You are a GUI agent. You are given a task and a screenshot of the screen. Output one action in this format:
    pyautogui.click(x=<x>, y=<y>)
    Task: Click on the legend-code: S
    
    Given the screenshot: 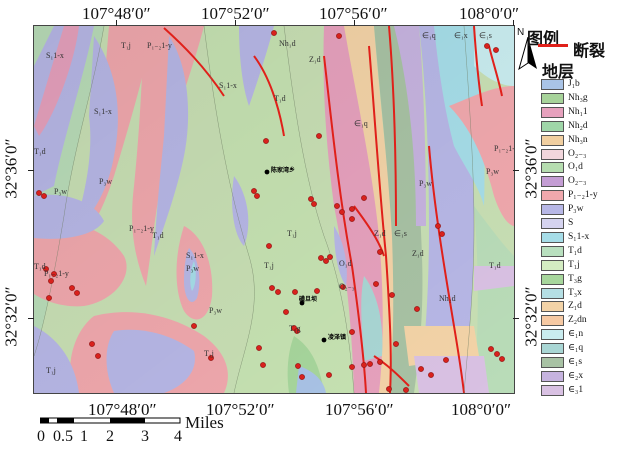 What is the action you would take?
    pyautogui.click(x=571, y=223)
    